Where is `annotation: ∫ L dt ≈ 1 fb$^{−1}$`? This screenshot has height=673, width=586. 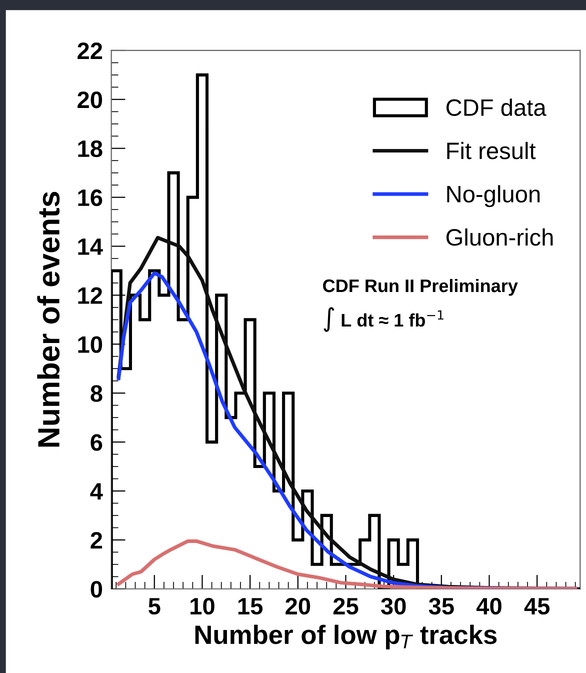
annotation: ∫ L dt ≈ 1 fb$^{−1}$ is located at coordinates (384, 319).